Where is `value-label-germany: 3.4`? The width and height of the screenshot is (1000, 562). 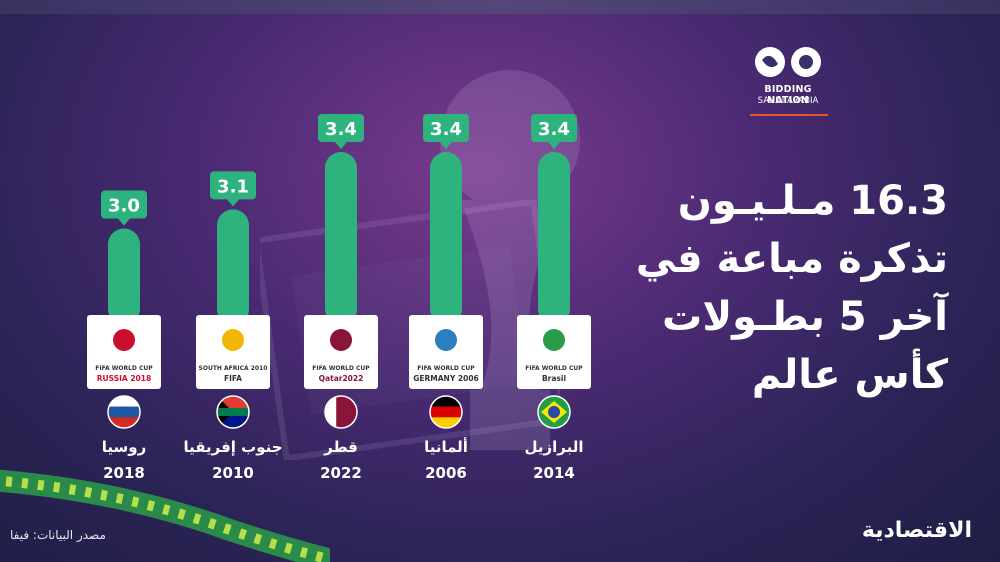
value-label-germany: 3.4 is located at coordinates (446, 129).